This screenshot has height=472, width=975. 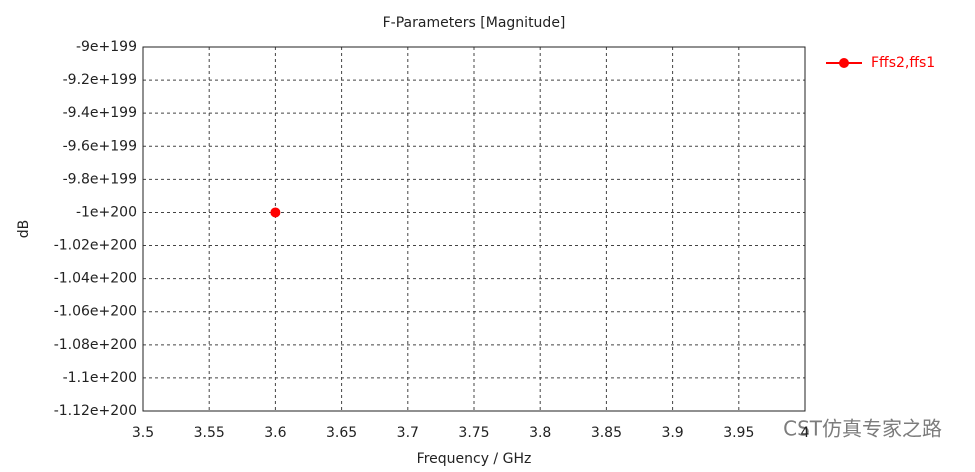 What do you see at coordinates (95, 246) in the screenshot?
I see `y-tick-label: -1.02e+200` at bounding box center [95, 246].